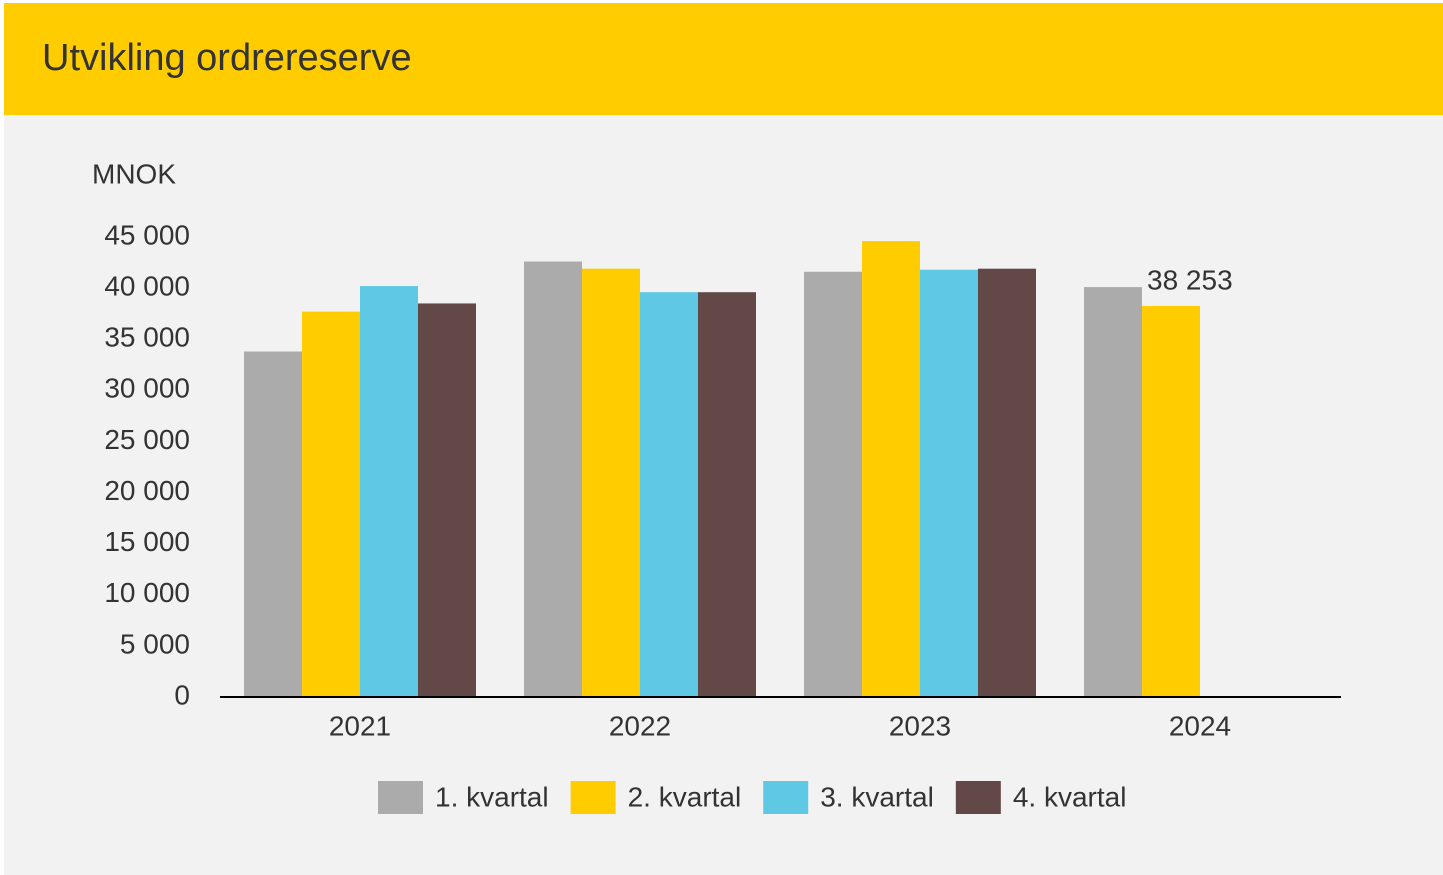 The width and height of the screenshot is (1443, 875). I want to click on y-tick-label: 40 000, so click(147, 286).